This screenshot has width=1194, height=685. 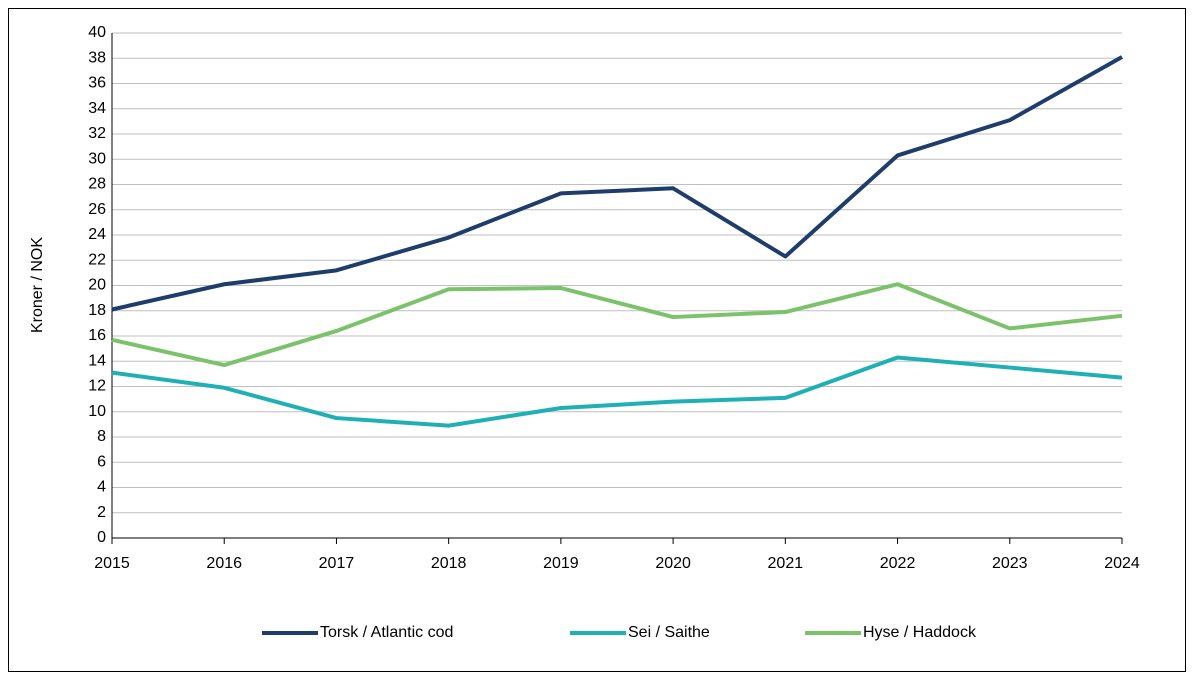 I want to click on legend-label: Torsk / Atlantic cod, so click(x=386, y=632).